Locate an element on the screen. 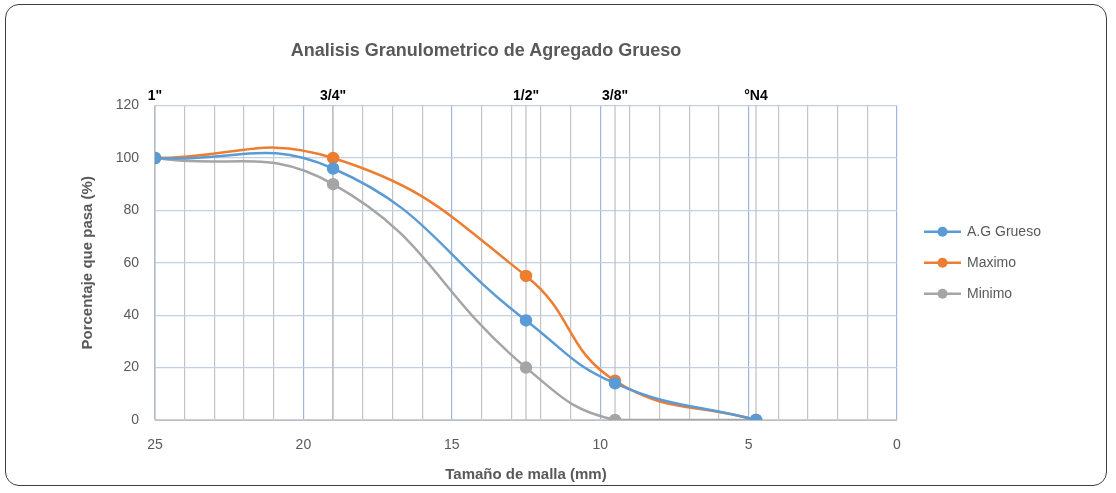 This screenshot has height=493, width=1116. y-tick-label: 0 is located at coordinates (135, 418).